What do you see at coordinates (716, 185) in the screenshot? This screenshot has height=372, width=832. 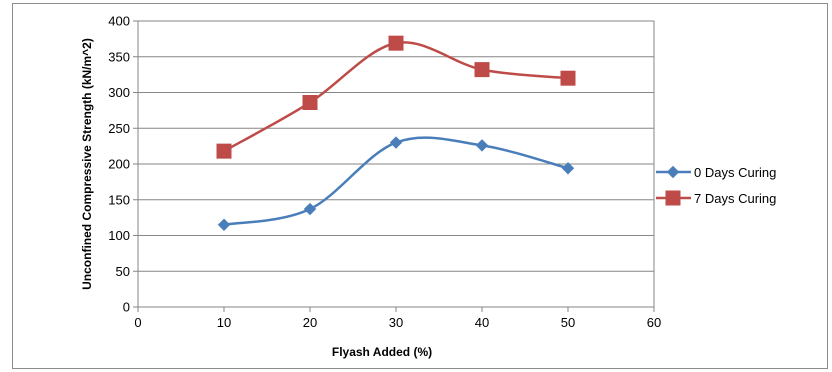 I see `legend: 0 Days Curing 7 Days Curing` at bounding box center [716, 185].